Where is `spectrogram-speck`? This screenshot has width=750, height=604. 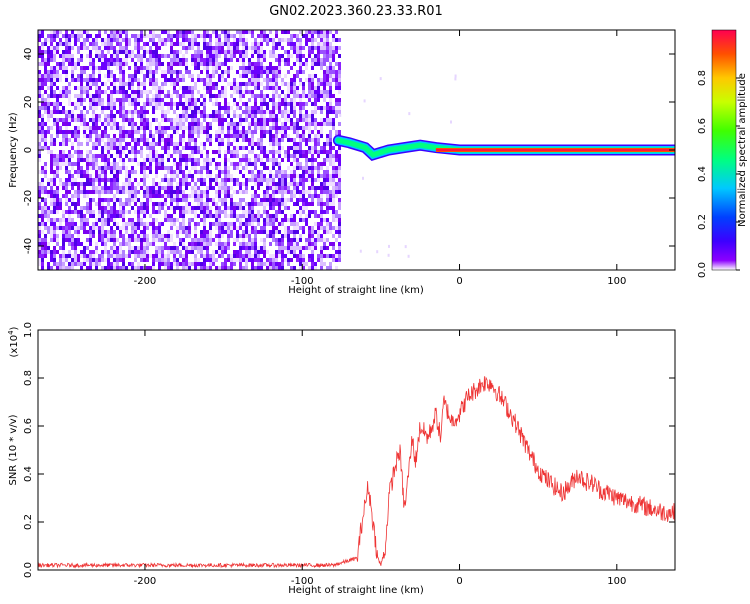
spectrogram-speck is located at coordinates (360, 251).